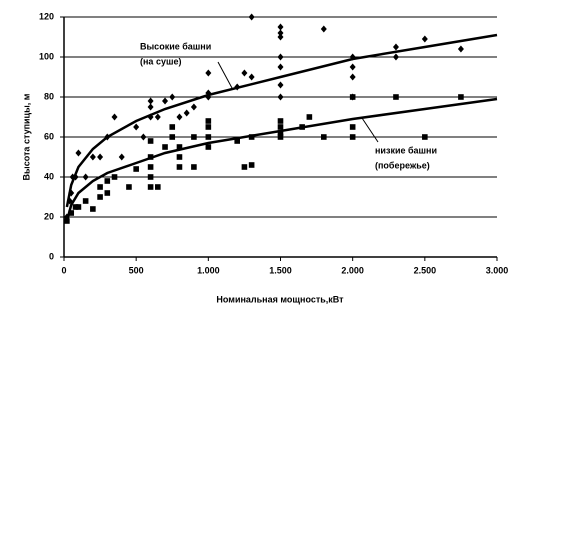 The height and width of the screenshot is (555, 574). Describe the element at coordinates (160, 61) in the screenshot. I see `annotation: (на суше)` at that location.